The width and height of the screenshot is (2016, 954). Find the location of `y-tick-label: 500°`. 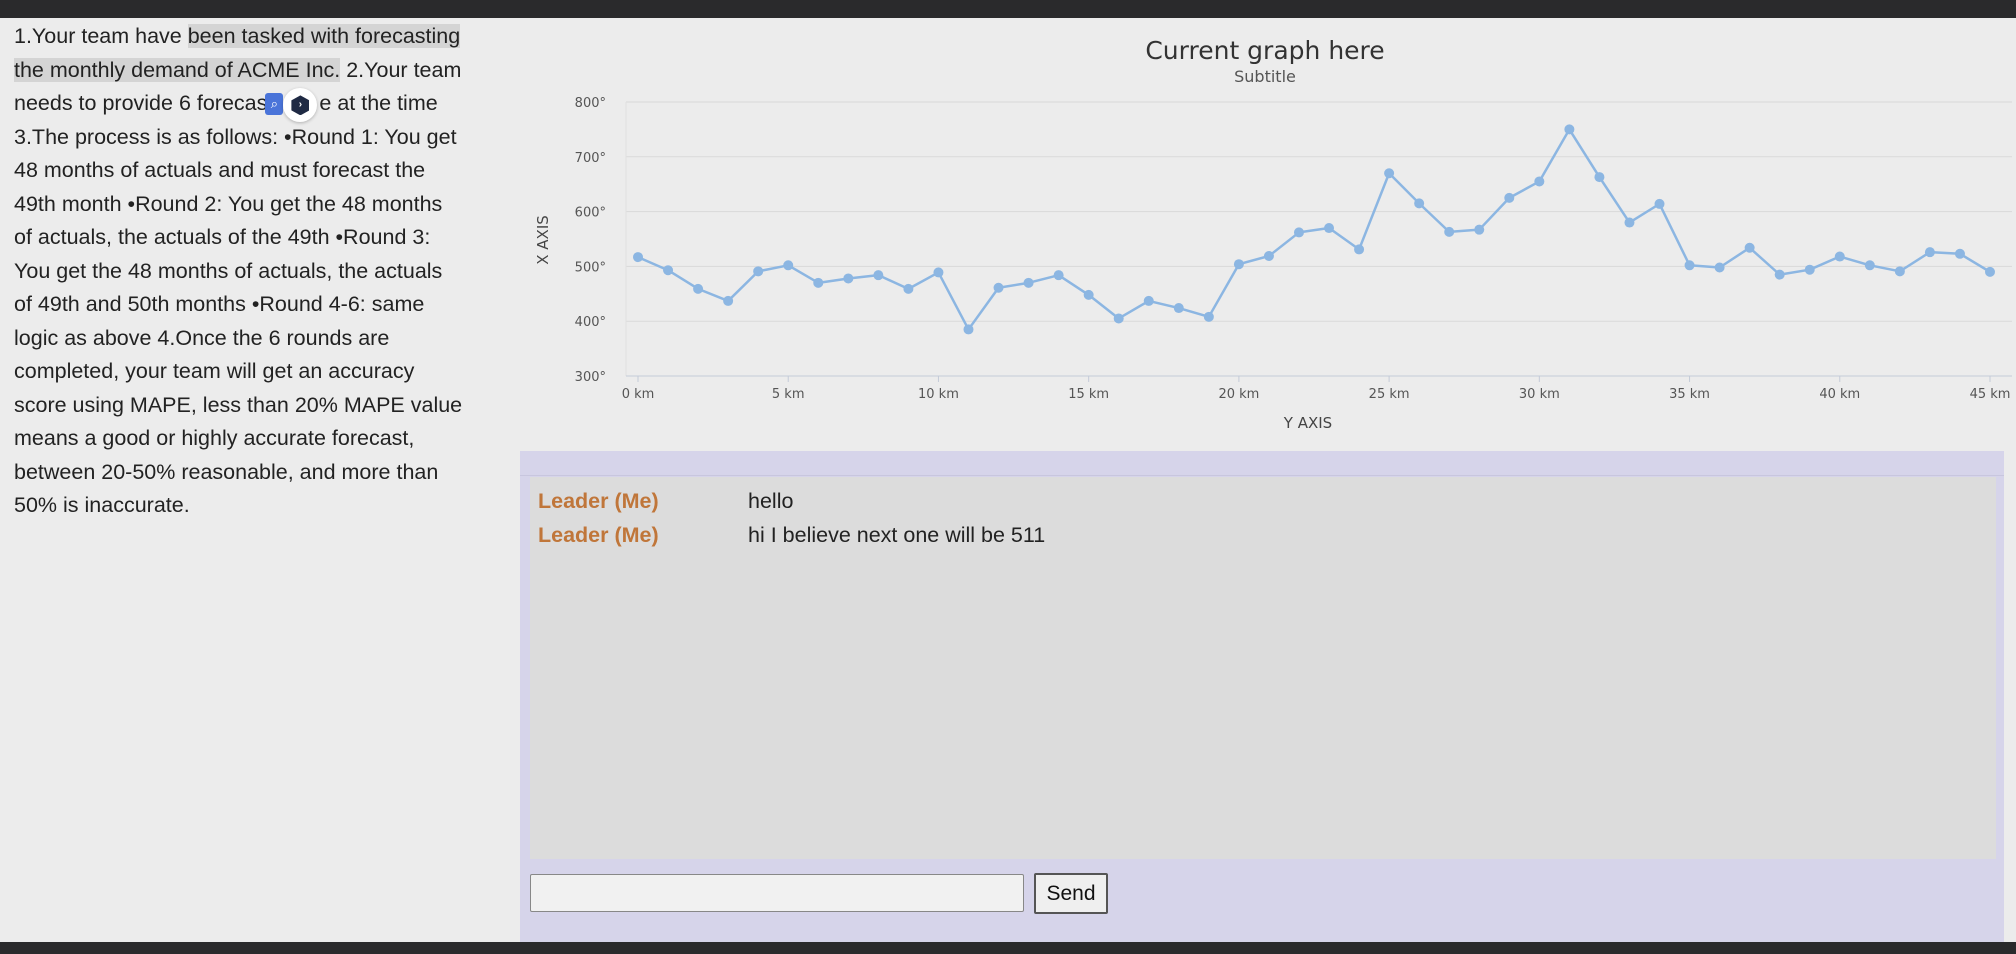

y-tick-label: 500° is located at coordinates (590, 267).